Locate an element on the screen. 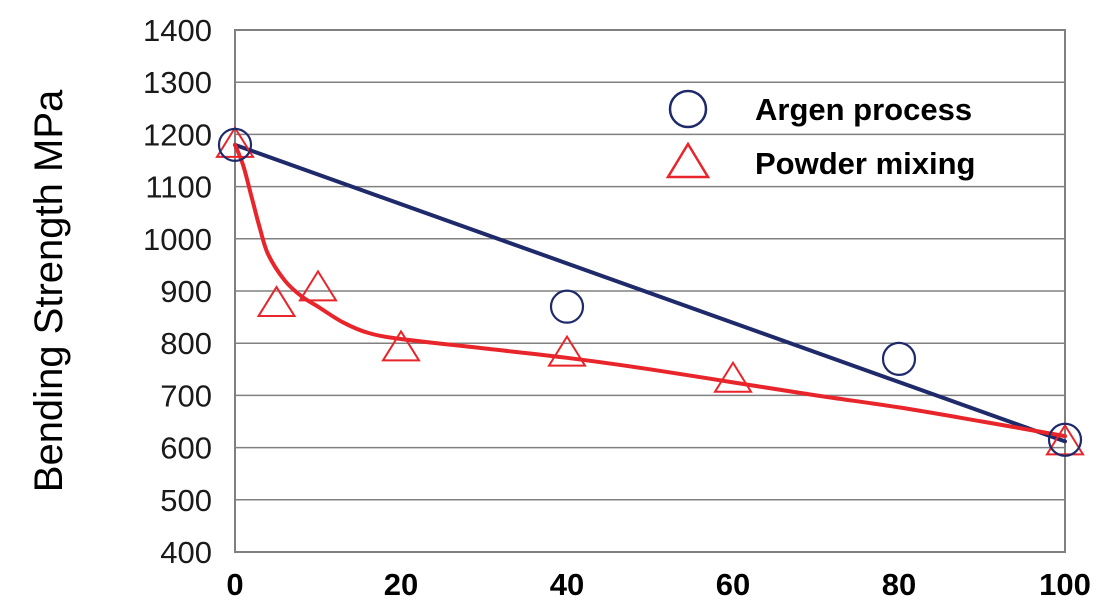  x-tick-label: 60 is located at coordinates (733, 584).